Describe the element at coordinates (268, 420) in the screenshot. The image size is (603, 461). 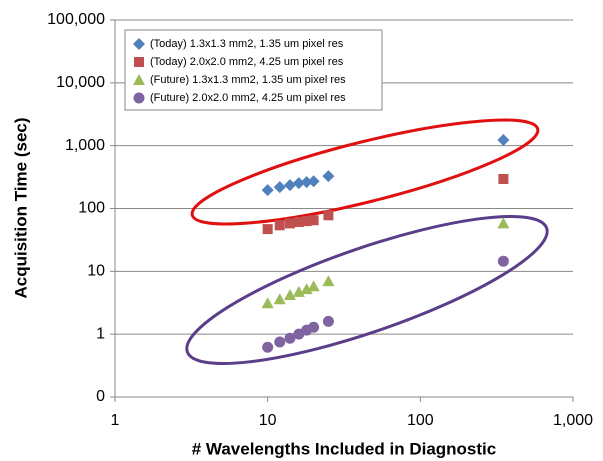
I see `x-tick-label: 10` at that location.